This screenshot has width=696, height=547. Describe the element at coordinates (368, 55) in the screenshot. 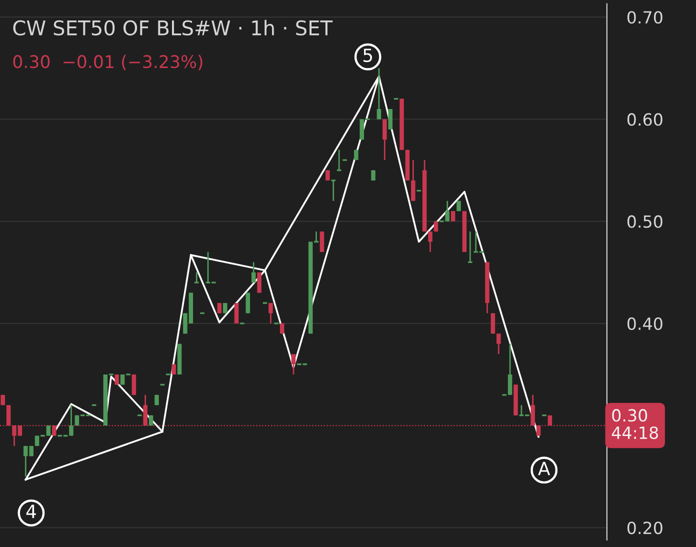

I see `annotation: 5` at that location.